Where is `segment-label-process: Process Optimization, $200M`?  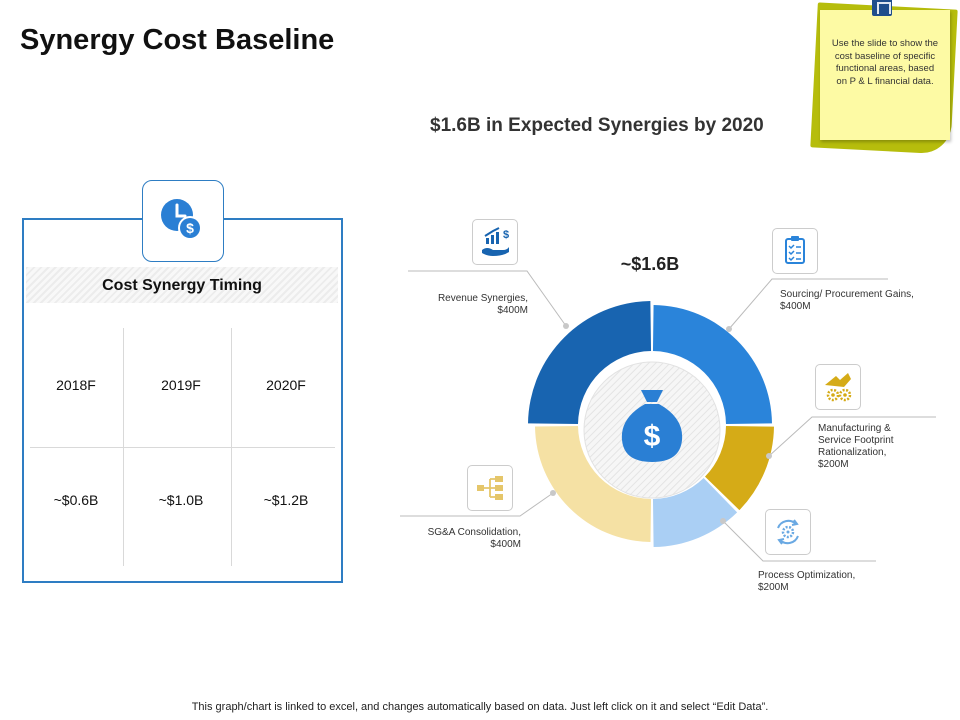 segment-label-process: Process Optimization, $200M is located at coordinates (807, 581).